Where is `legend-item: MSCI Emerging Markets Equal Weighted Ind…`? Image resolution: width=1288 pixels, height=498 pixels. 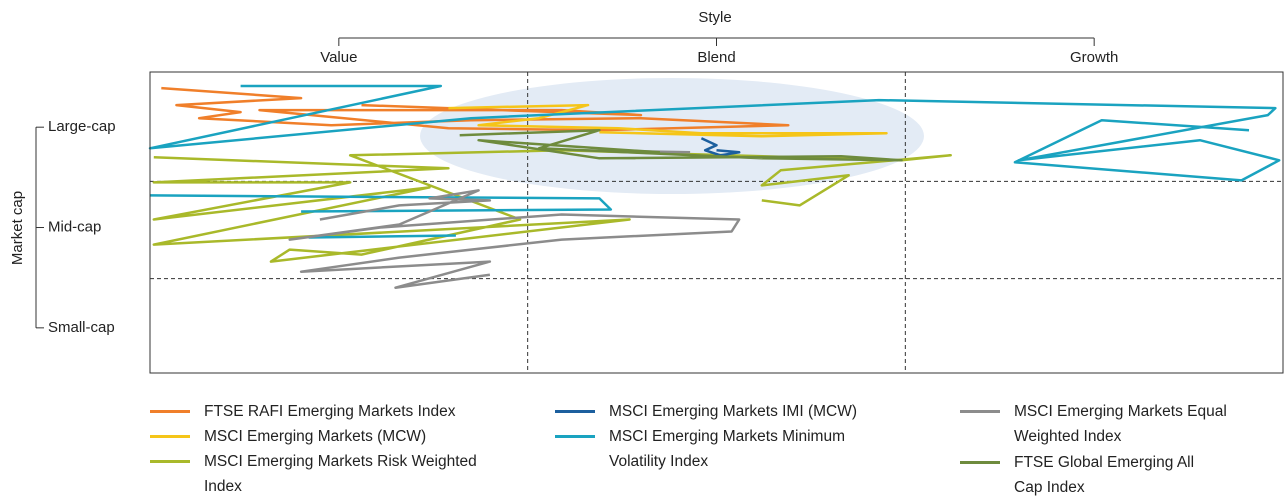
legend-item: MSCI Emerging Markets Equal Weighted Ind… is located at coordinates (1120, 424).